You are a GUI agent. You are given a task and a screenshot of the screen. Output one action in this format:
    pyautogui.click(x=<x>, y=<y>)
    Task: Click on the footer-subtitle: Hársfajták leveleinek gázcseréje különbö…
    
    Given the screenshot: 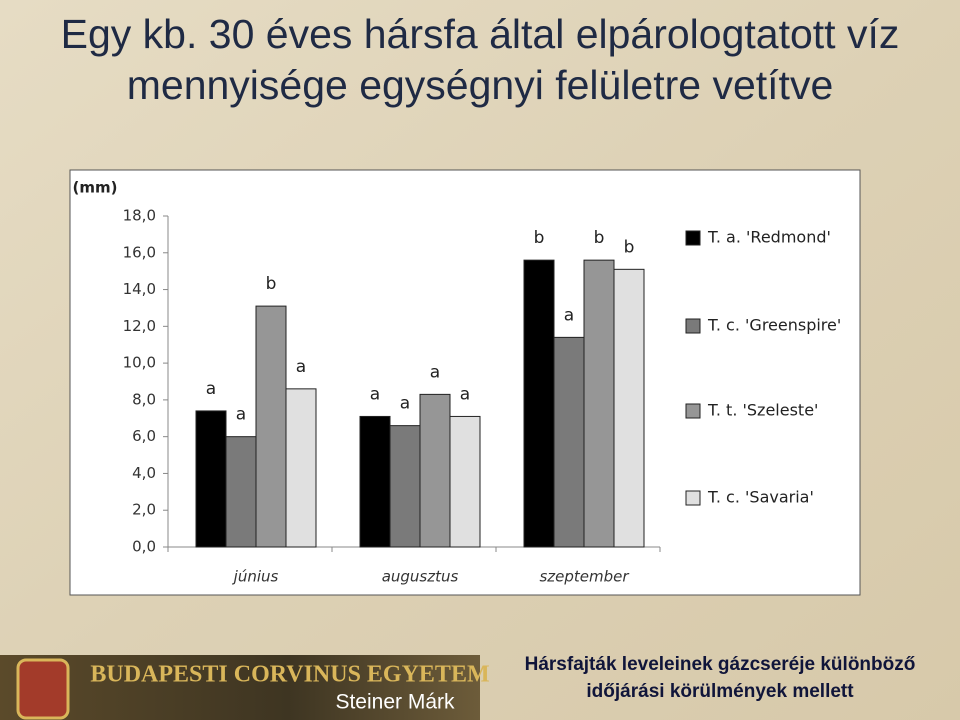 What is the action you would take?
    pyautogui.click(x=720, y=664)
    